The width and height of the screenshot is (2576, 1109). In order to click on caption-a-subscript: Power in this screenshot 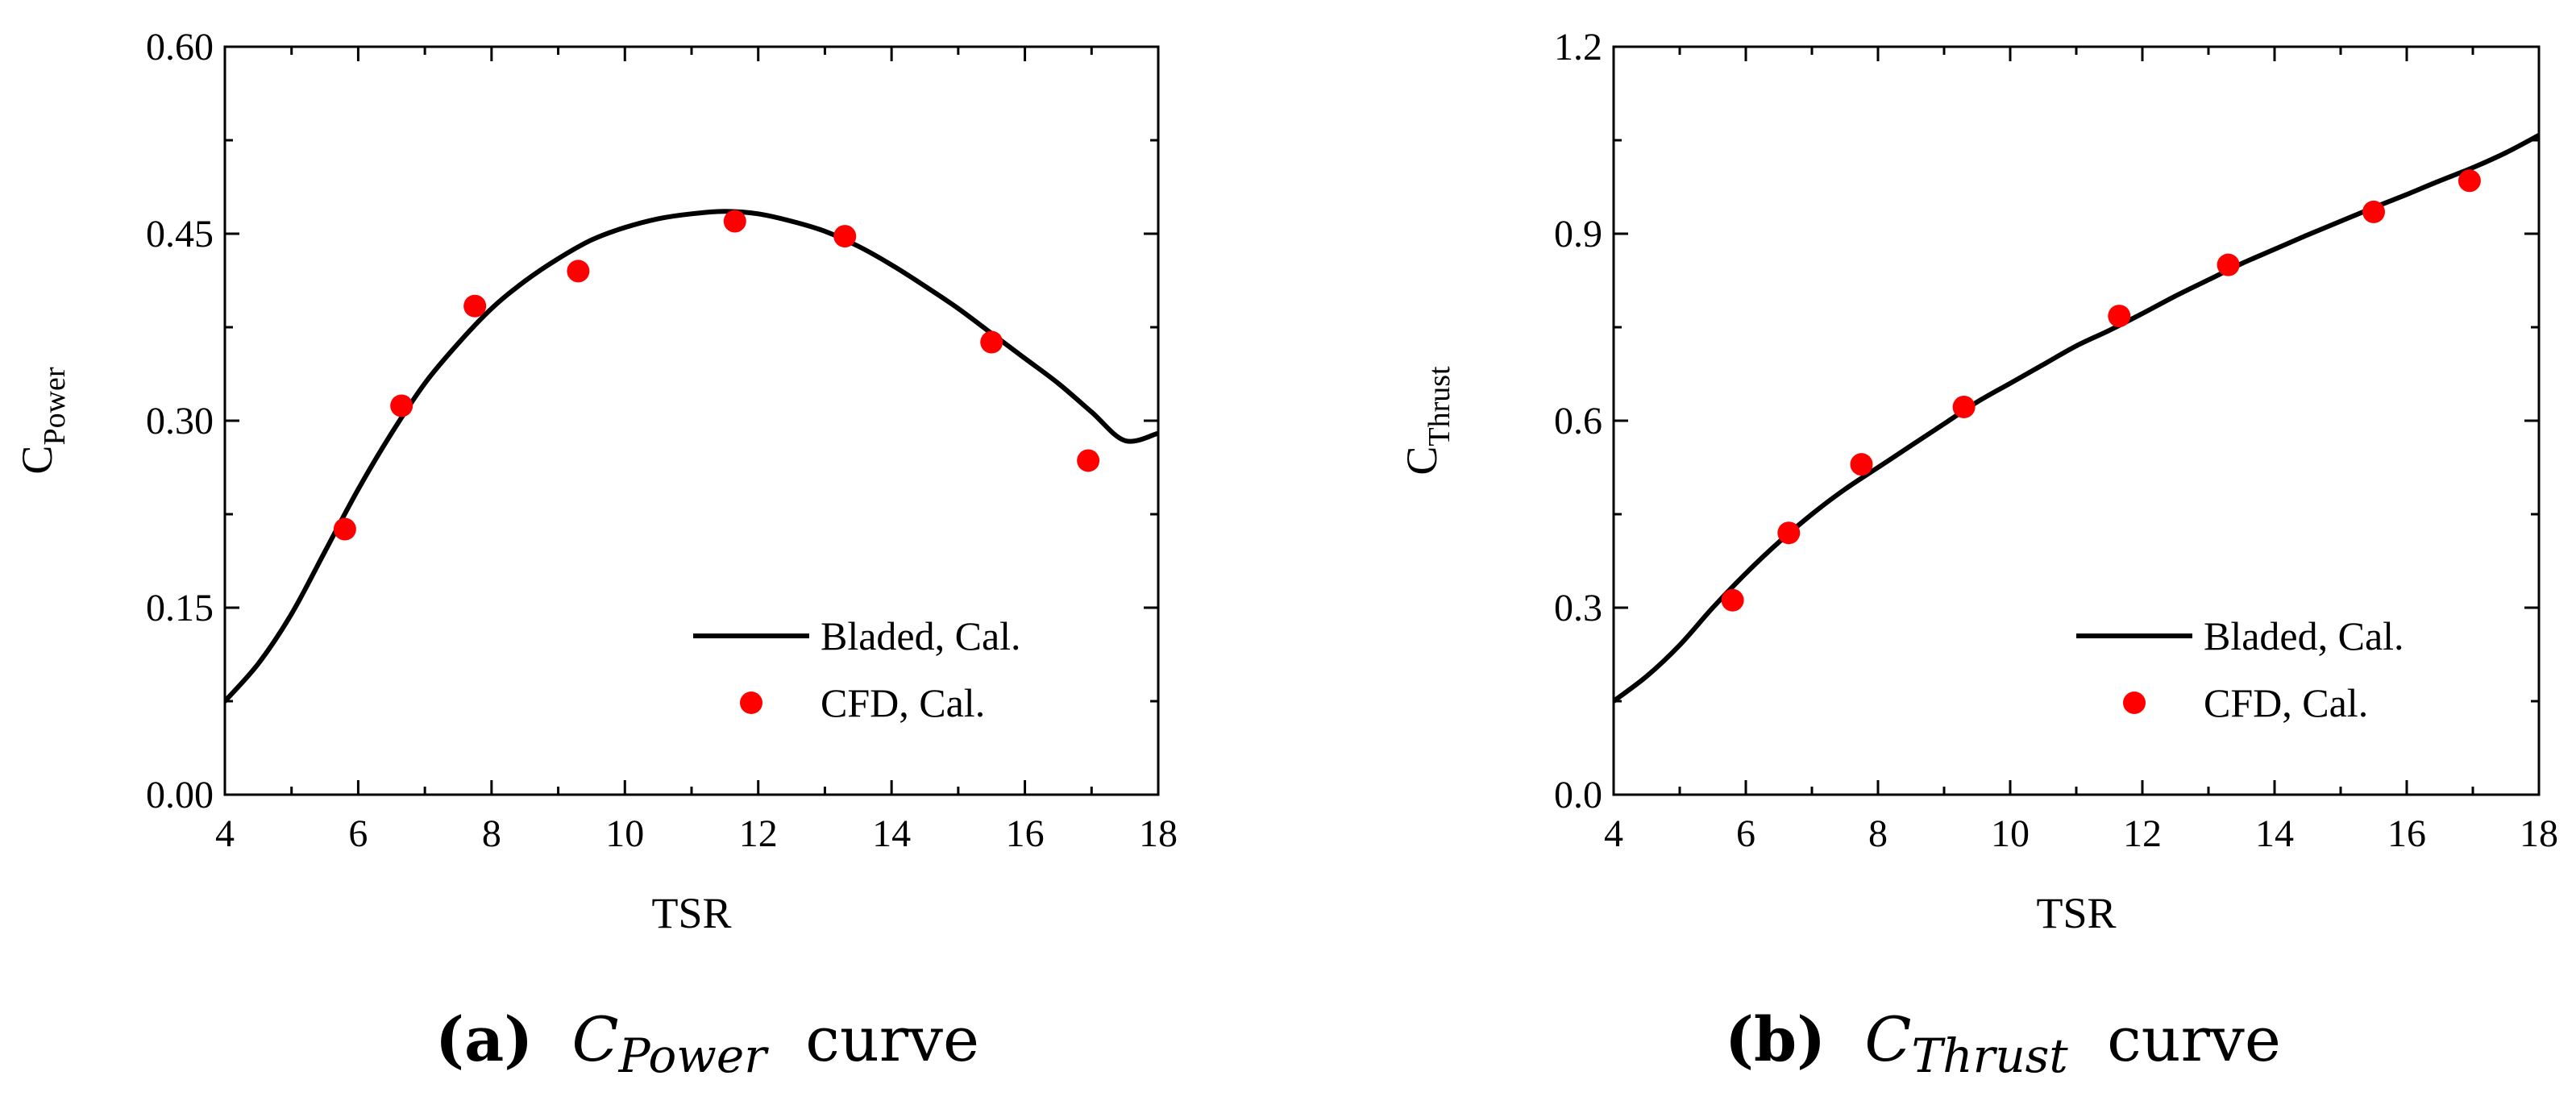, I will do `click(692, 1055)`.